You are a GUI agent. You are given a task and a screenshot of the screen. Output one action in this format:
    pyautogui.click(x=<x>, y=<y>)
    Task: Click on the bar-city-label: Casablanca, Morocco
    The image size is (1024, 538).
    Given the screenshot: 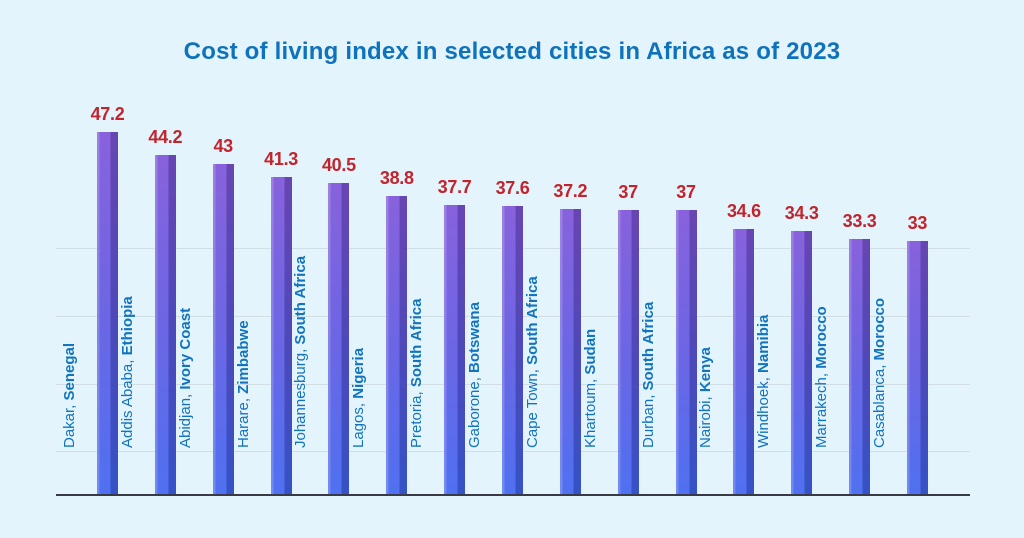 What is the action you would take?
    pyautogui.click(x=880, y=373)
    